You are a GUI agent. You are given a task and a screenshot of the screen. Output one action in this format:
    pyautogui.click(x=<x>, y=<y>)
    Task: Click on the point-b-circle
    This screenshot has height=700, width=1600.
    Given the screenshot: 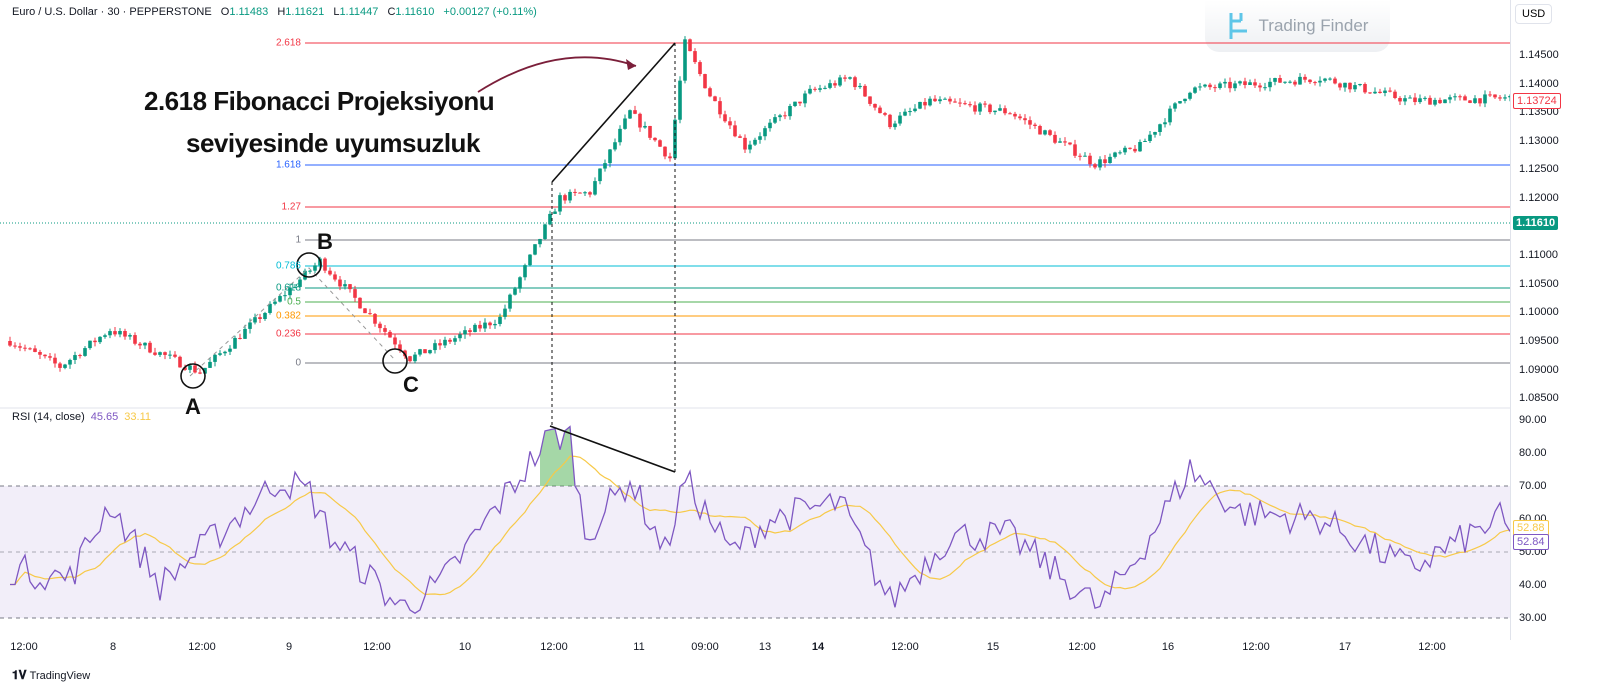 What is the action you would take?
    pyautogui.click(x=309, y=265)
    